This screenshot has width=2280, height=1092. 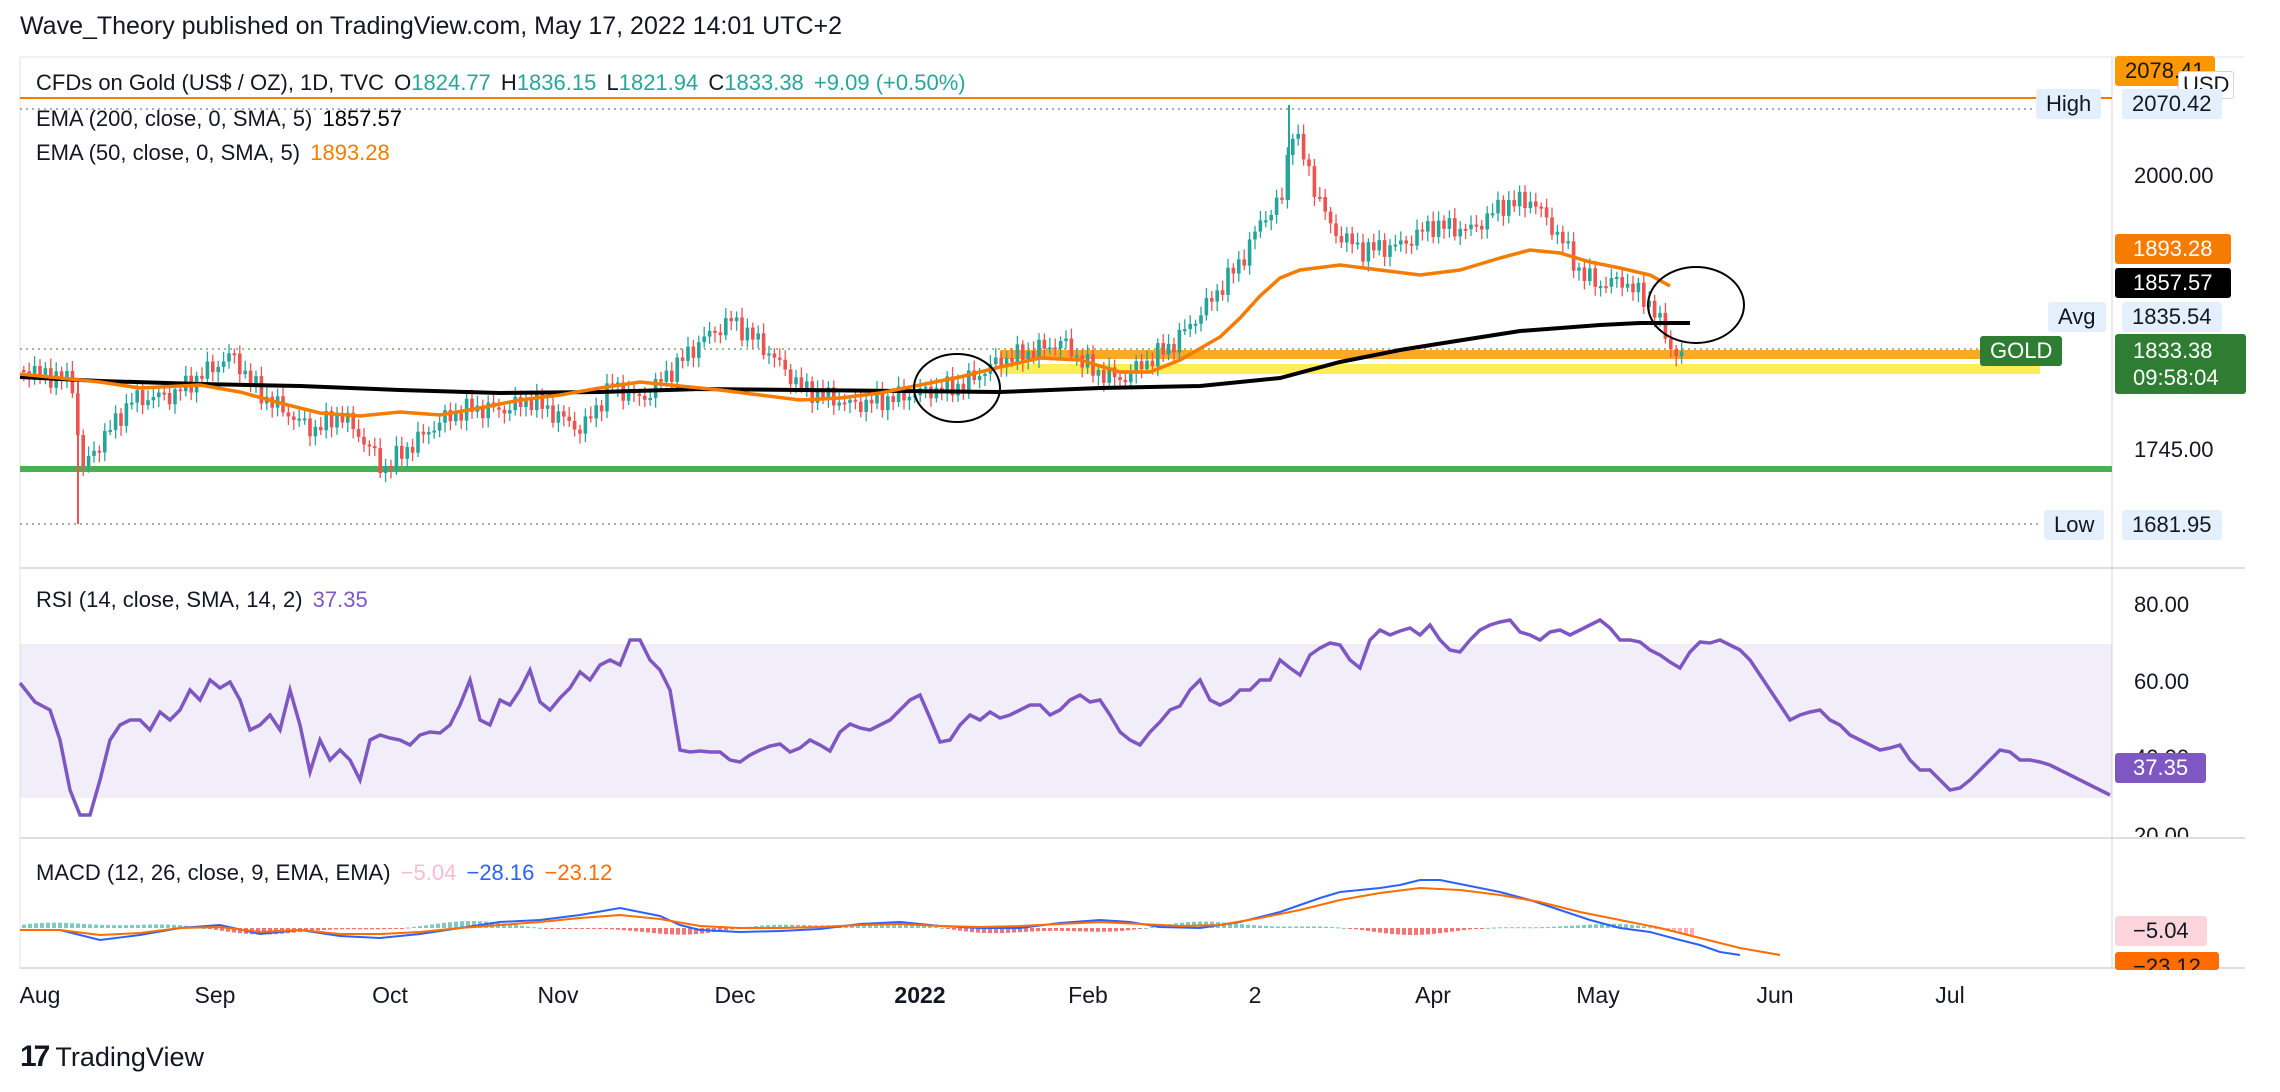 I want to click on macd-line, so click(x=880, y=917).